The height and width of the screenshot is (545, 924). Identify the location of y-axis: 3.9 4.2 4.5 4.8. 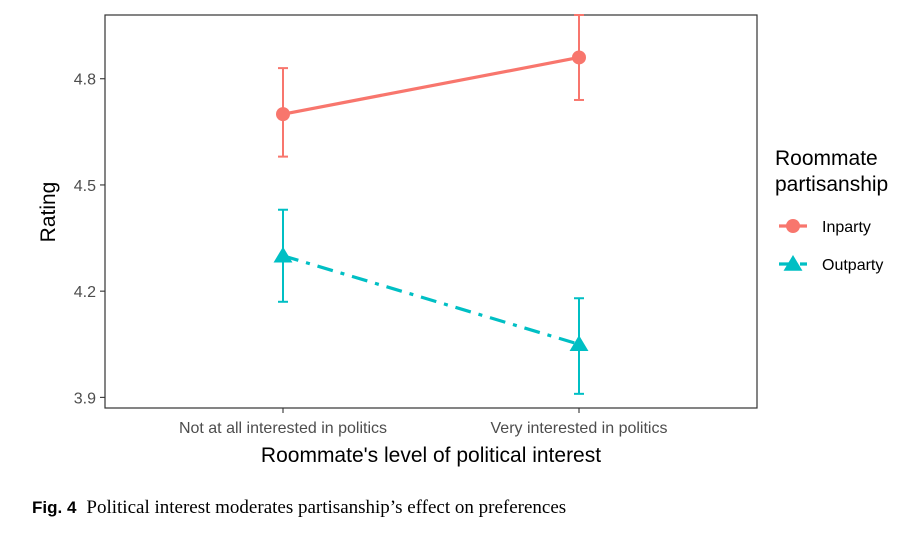
(89, 239).